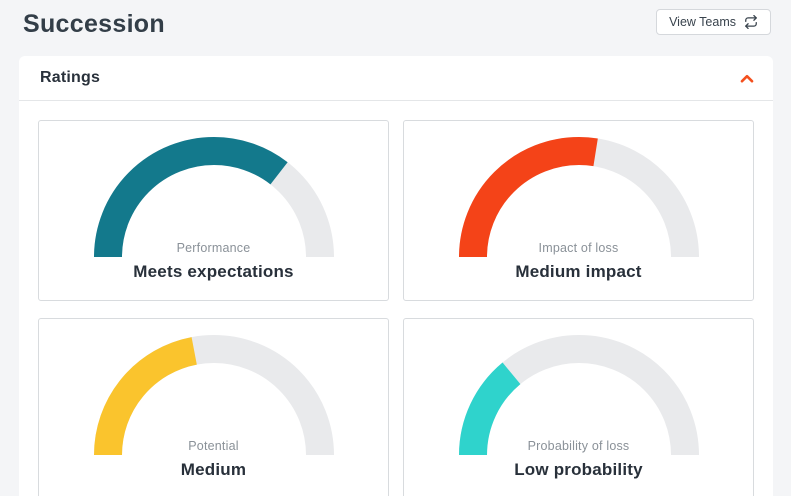 The height and width of the screenshot is (496, 791). I want to click on chevron-up-icon, so click(747, 78).